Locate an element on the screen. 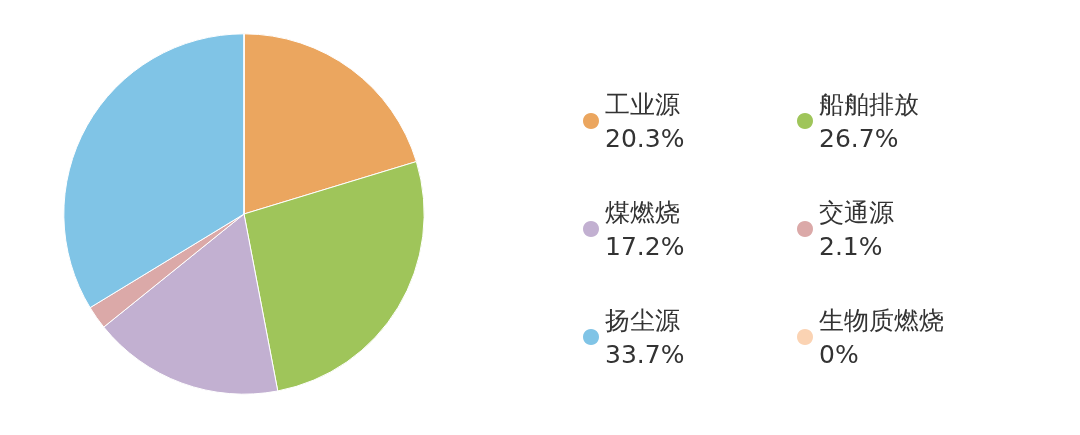  legend-label: 煤燃烧 is located at coordinates (642, 212).